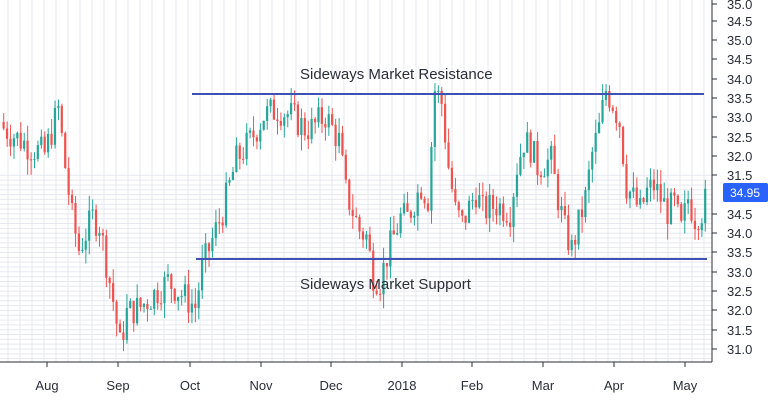 This screenshot has width=768, height=402. What do you see at coordinates (739, 6) in the screenshot?
I see `y-tick-label: 35.0` at bounding box center [739, 6].